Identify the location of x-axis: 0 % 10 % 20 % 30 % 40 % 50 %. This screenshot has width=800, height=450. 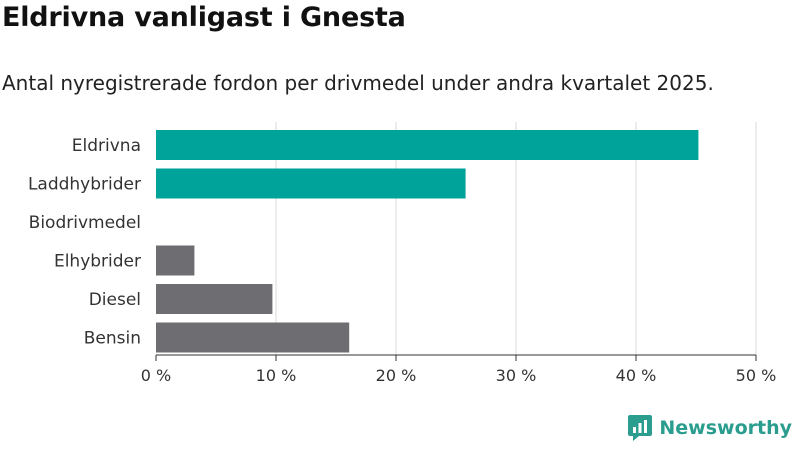
(459, 369).